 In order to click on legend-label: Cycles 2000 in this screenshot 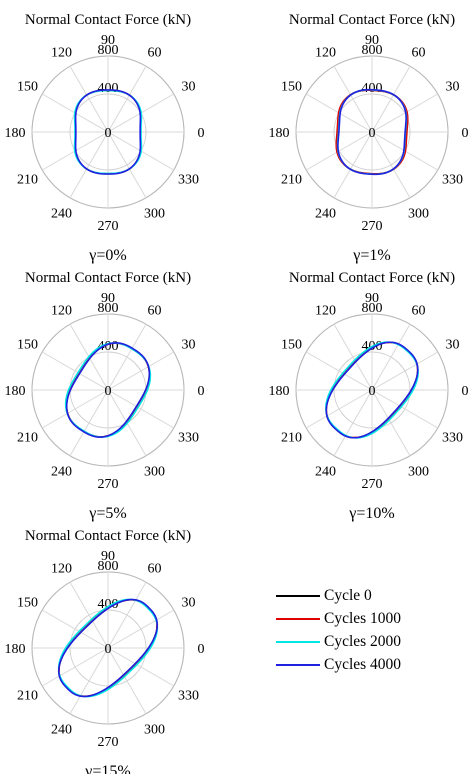, I will do `click(363, 641)`.